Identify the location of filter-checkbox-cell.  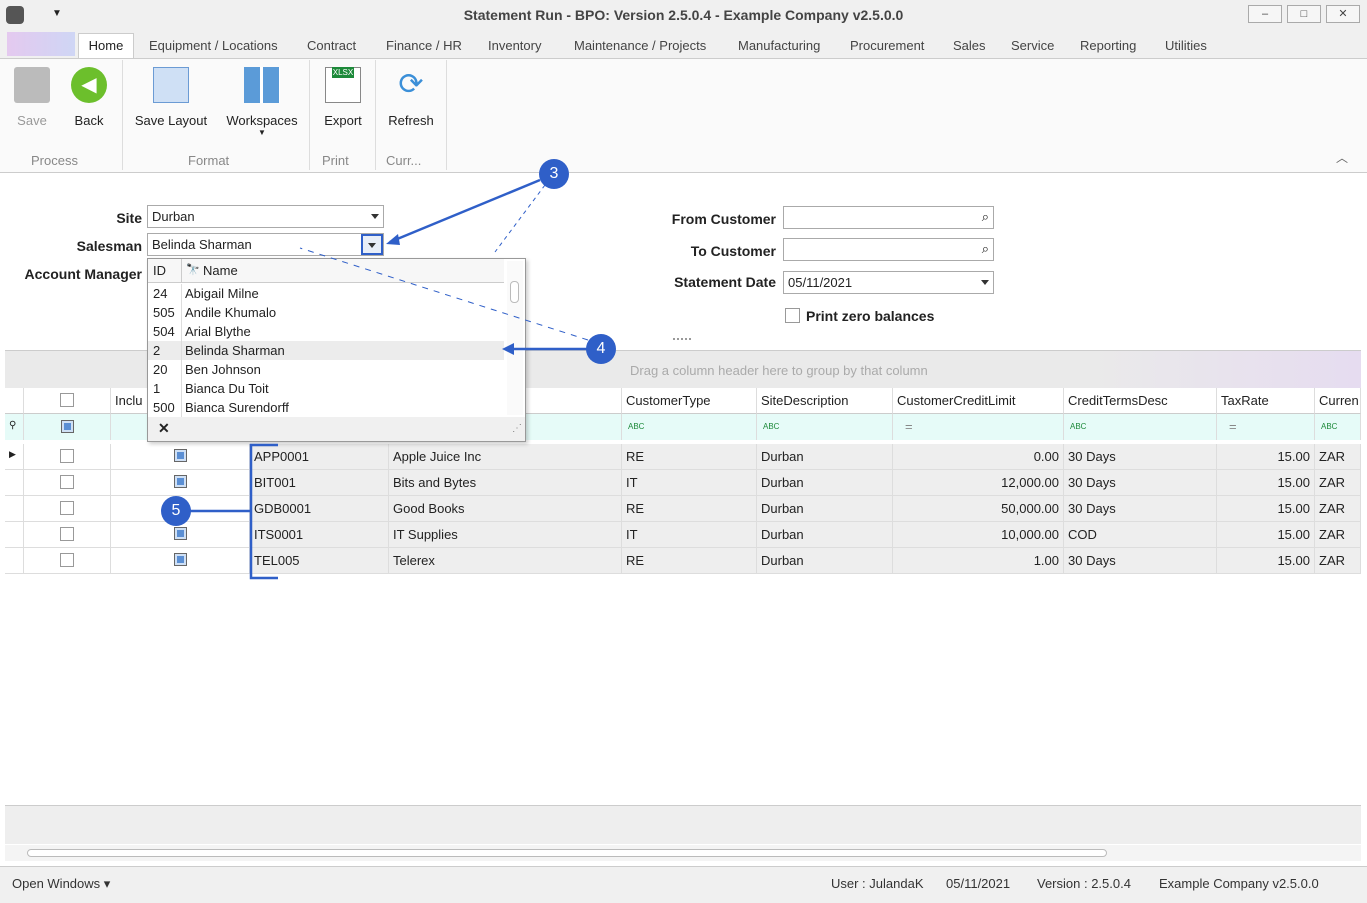
(67, 427).